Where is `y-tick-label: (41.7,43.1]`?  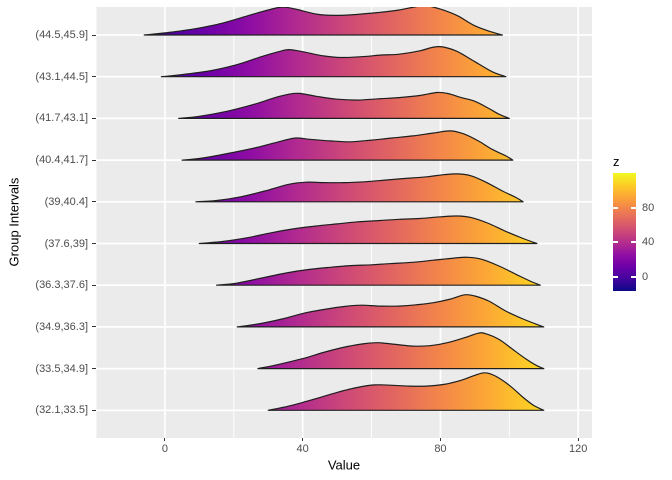
y-tick-label: (41.7,43.1] is located at coordinates (61, 118).